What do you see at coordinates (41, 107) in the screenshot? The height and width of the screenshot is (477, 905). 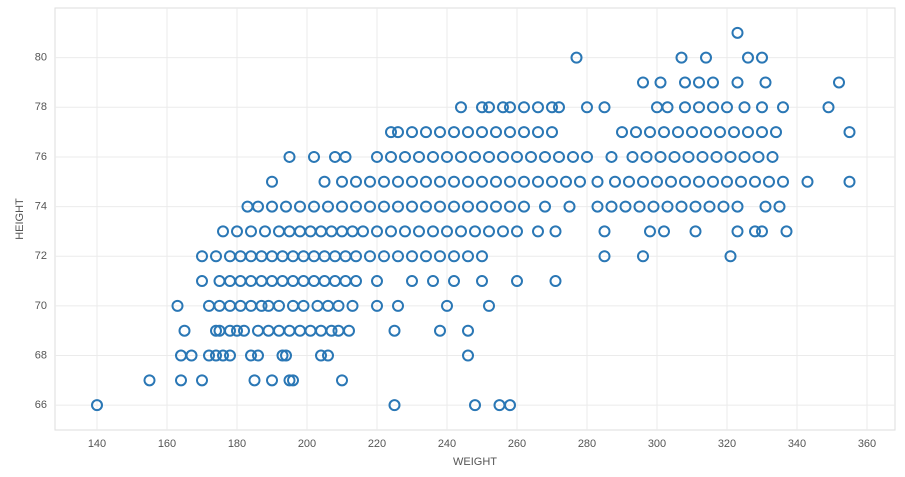 I see `y-tick-label: 78` at bounding box center [41, 107].